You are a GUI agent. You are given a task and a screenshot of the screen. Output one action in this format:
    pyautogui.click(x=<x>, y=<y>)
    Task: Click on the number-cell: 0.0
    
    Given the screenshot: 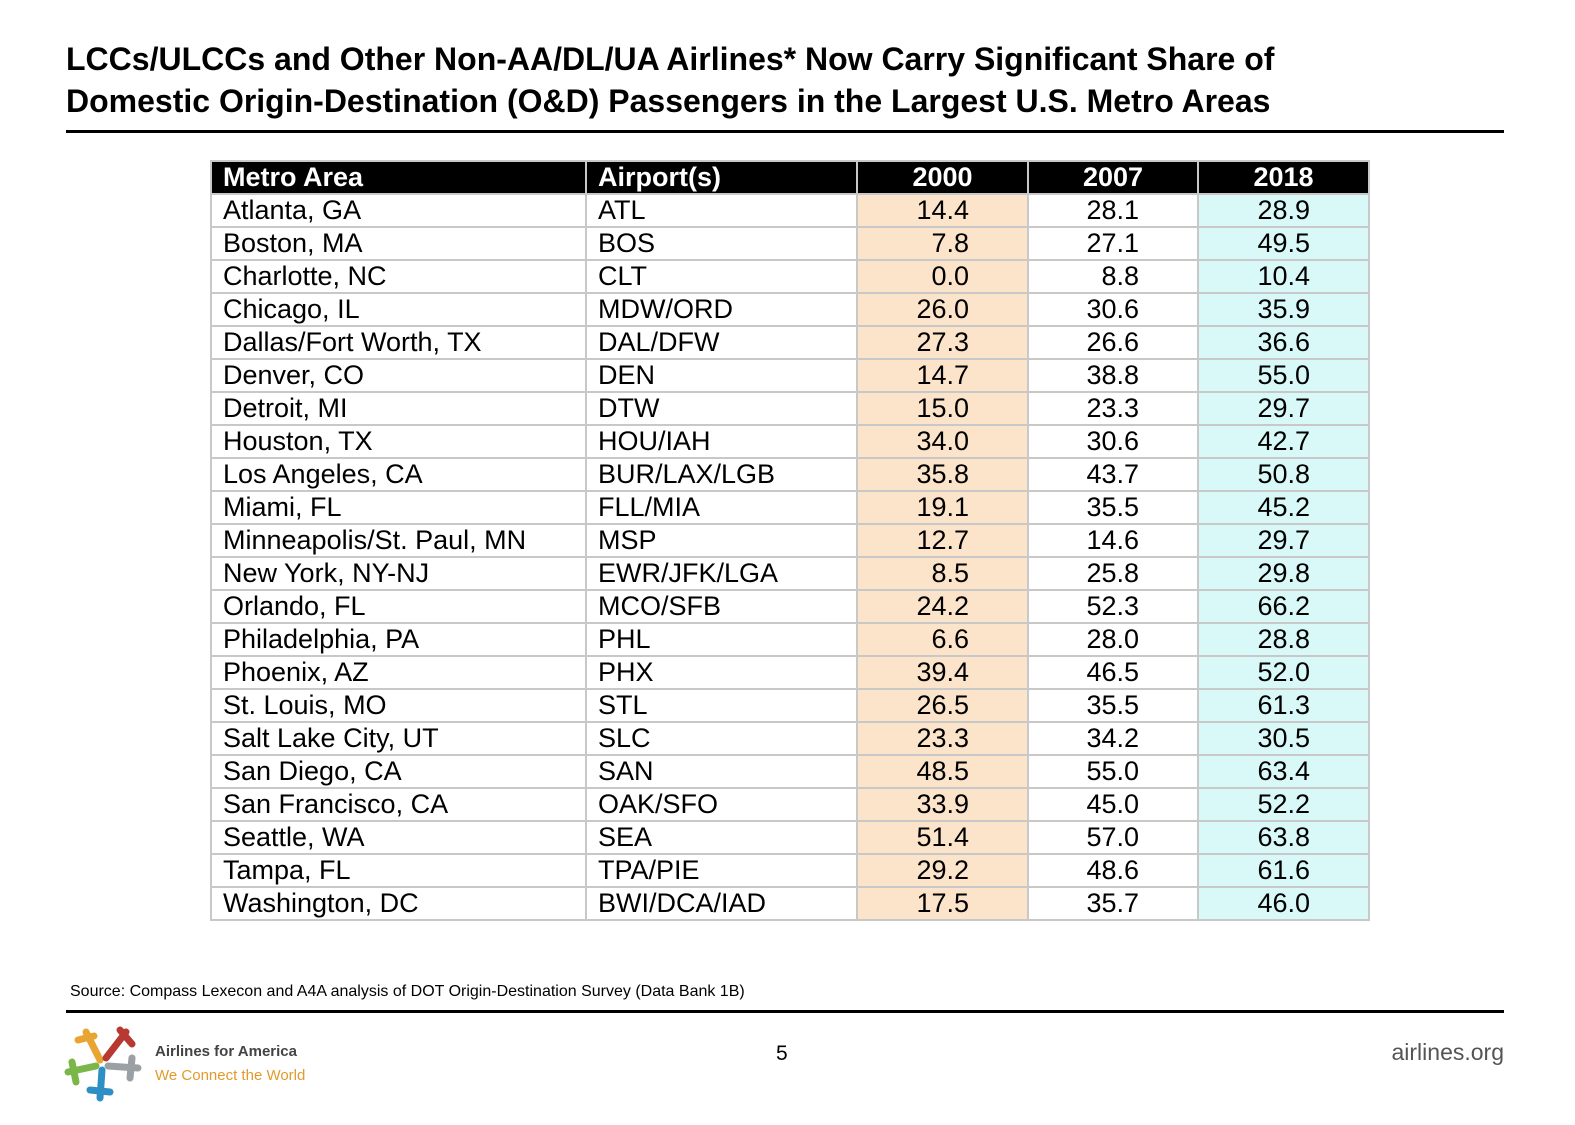 What is the action you would take?
    pyautogui.click(x=942, y=276)
    